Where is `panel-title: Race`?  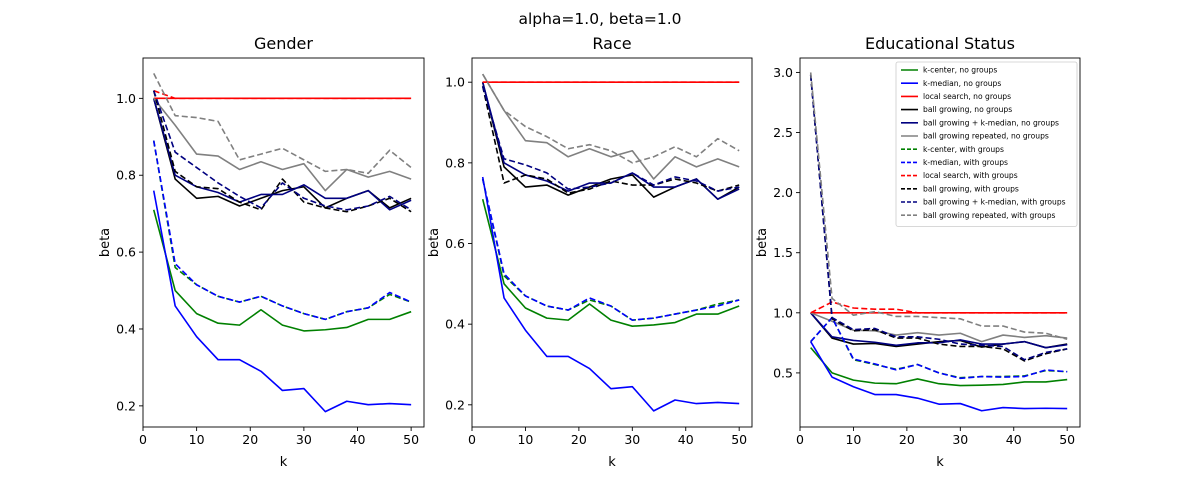
panel-title: Race is located at coordinates (611, 43).